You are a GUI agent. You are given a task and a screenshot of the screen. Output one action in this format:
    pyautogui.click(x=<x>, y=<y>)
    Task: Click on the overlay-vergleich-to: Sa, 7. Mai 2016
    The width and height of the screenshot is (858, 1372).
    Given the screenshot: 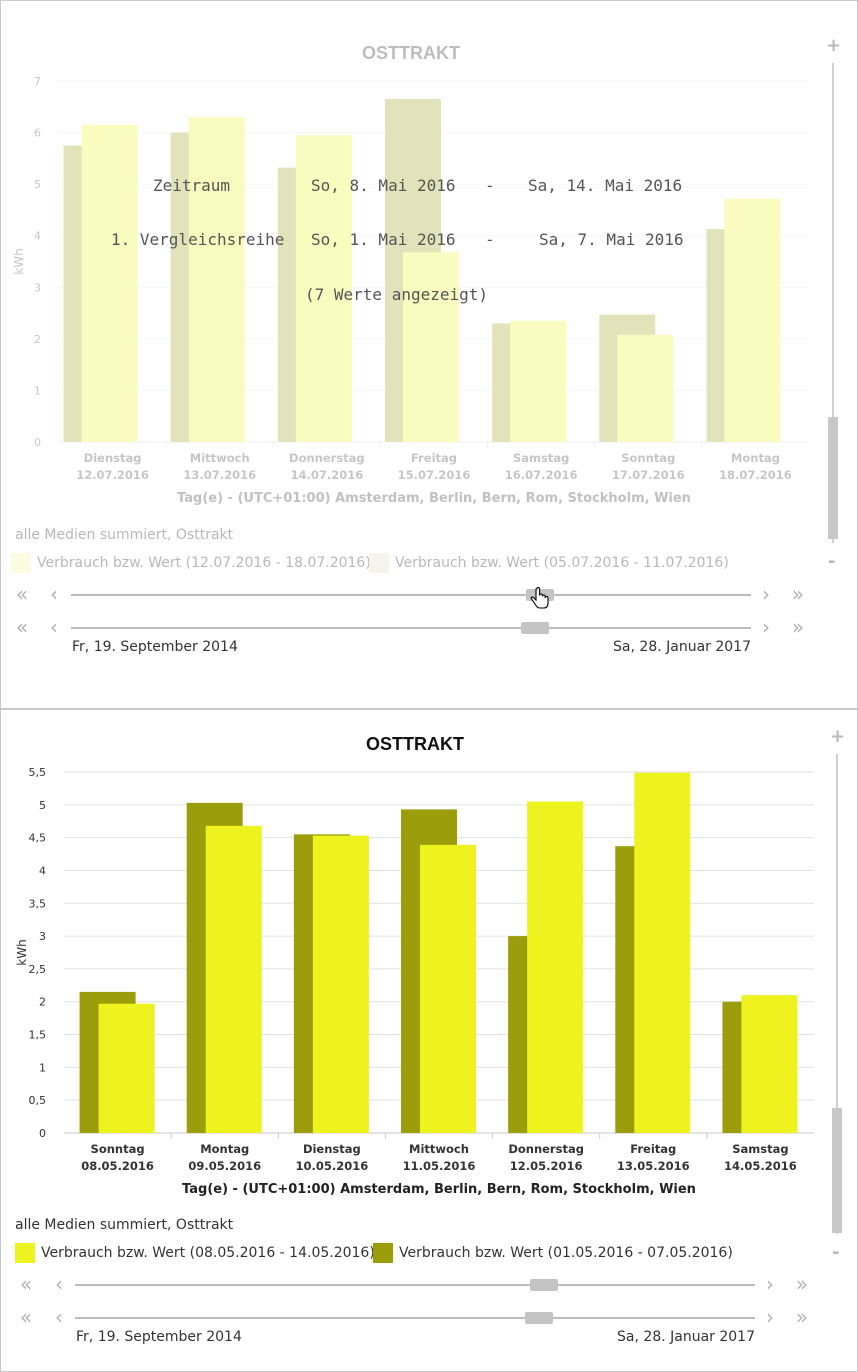 What is the action you would take?
    pyautogui.click(x=611, y=239)
    